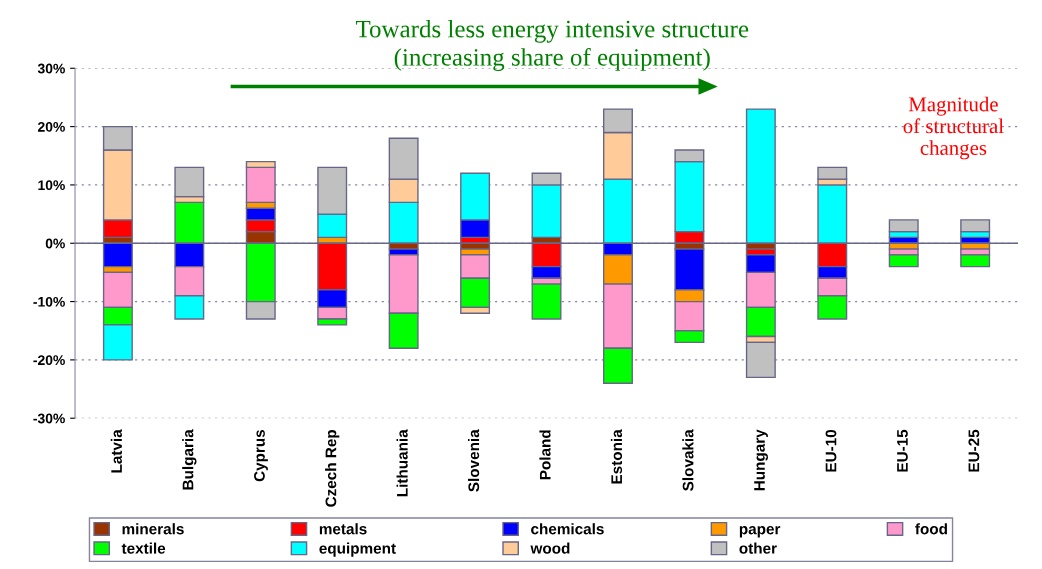  What do you see at coordinates (473, 460) in the screenshot?
I see `x-tick-label: Slovenia` at bounding box center [473, 460].